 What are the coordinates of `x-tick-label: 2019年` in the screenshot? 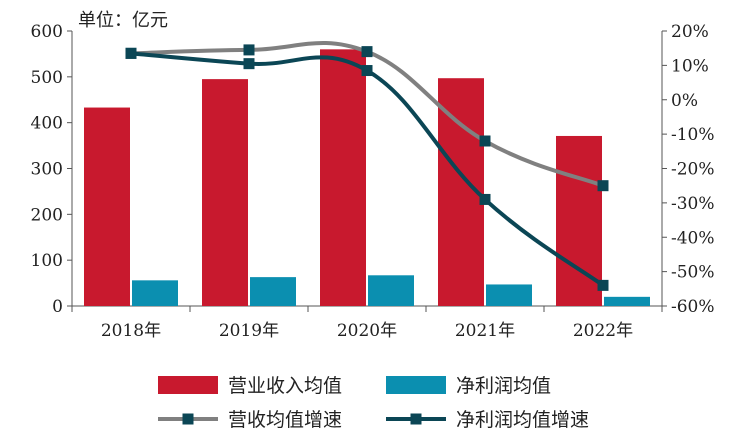 It's located at (249, 331).